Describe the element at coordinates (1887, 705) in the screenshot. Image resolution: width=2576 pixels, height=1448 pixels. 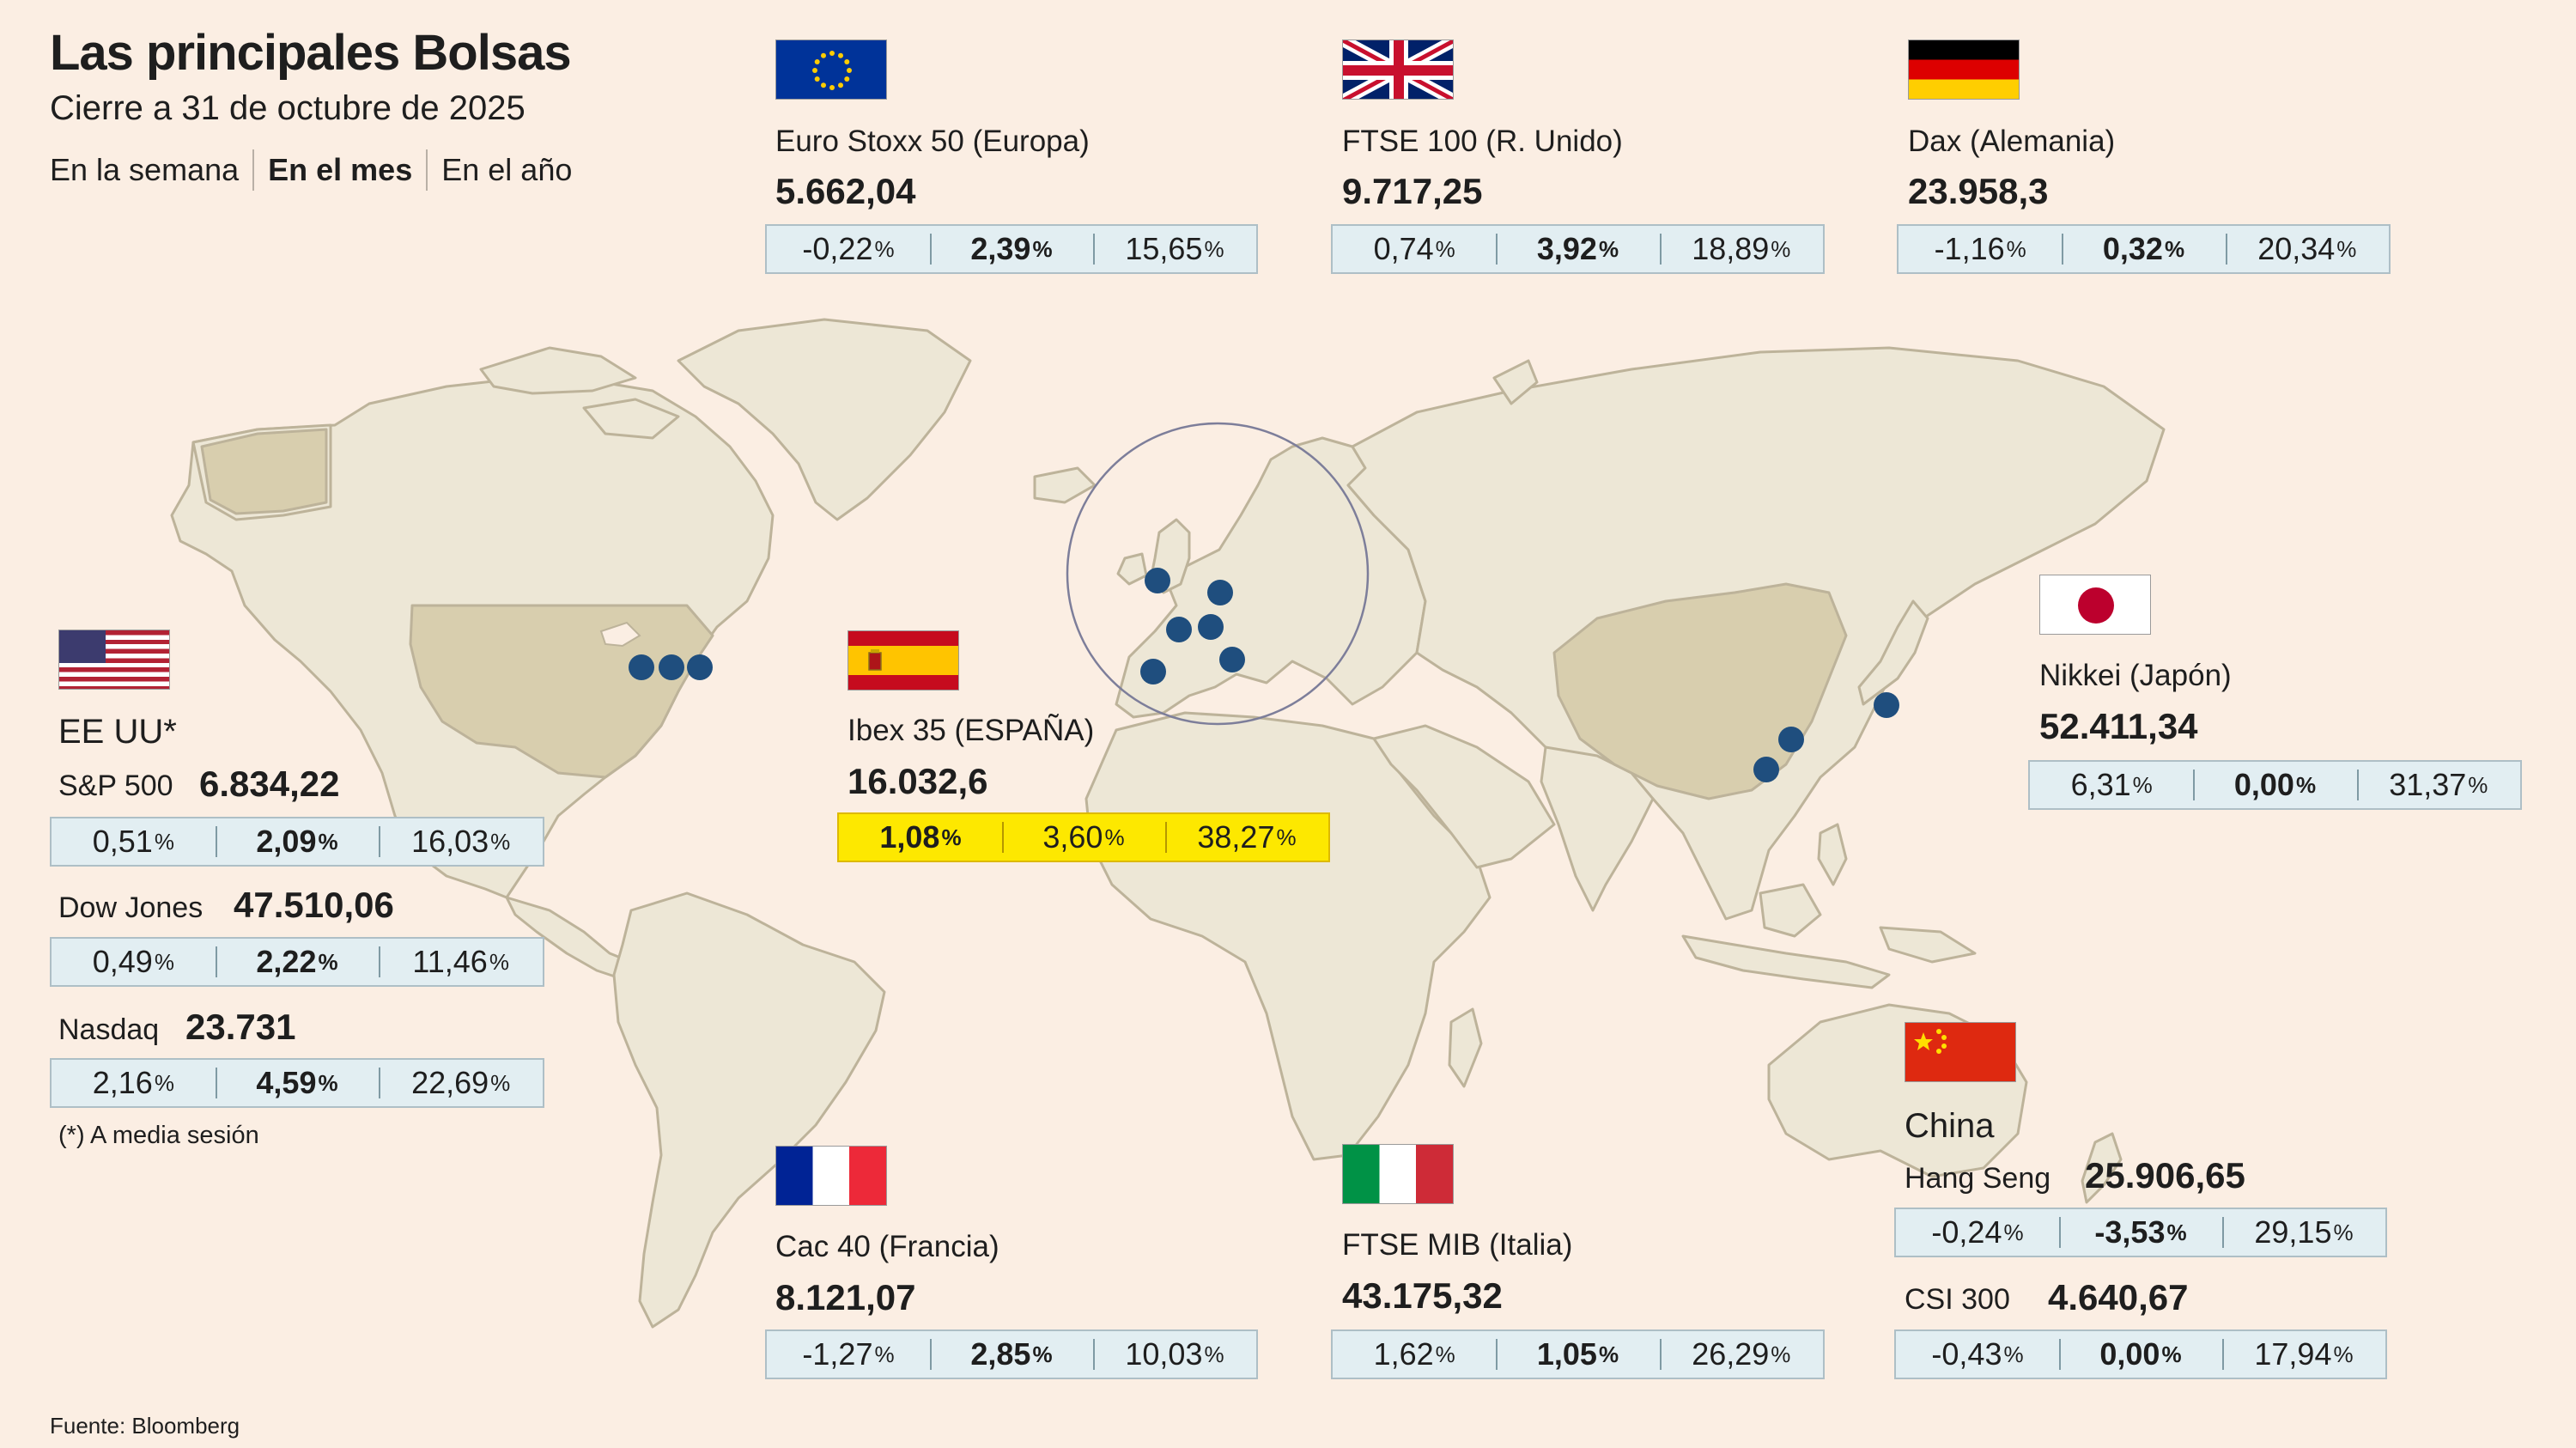
I see `marker-tokyo` at that location.